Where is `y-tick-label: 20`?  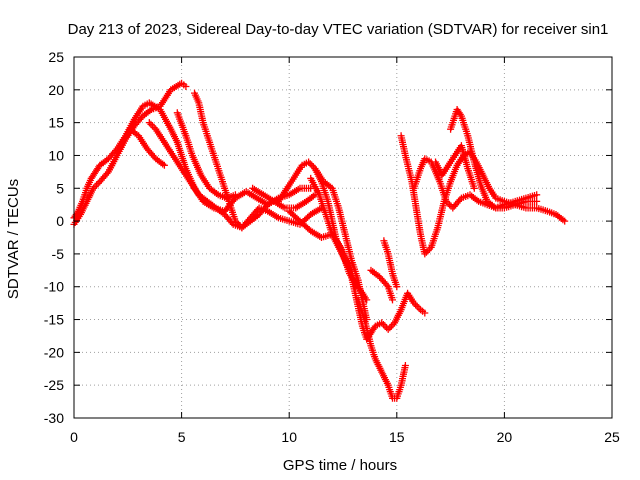
y-tick-label: 20 is located at coordinates (56, 90).